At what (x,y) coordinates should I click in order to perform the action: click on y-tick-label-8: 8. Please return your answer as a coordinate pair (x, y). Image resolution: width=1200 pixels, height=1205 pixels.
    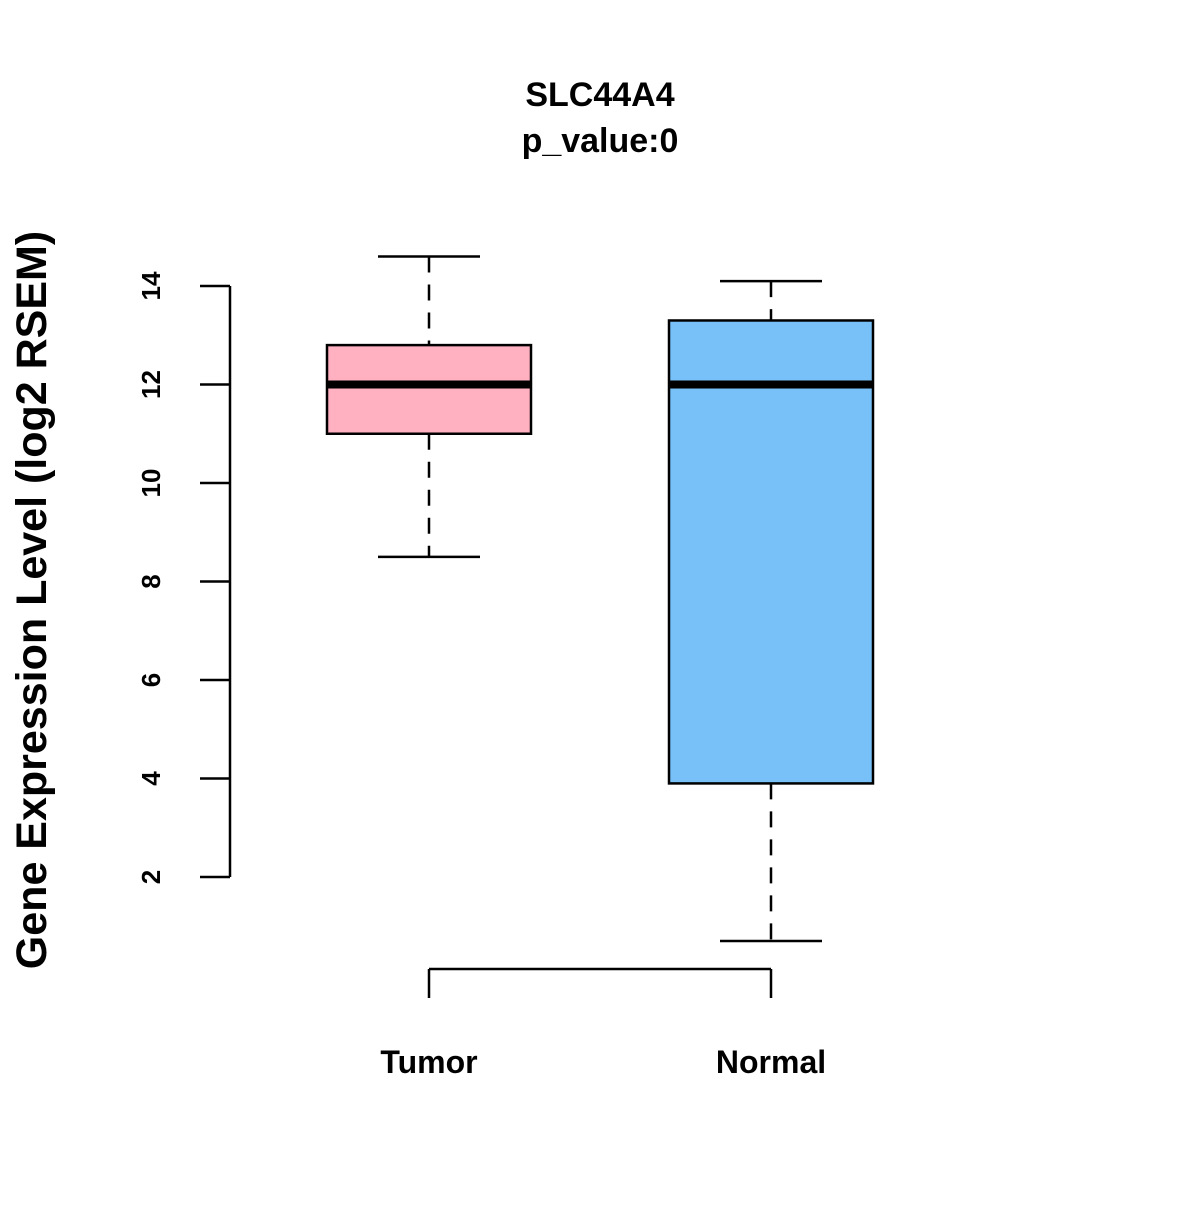
    Looking at the image, I should click on (151, 581).